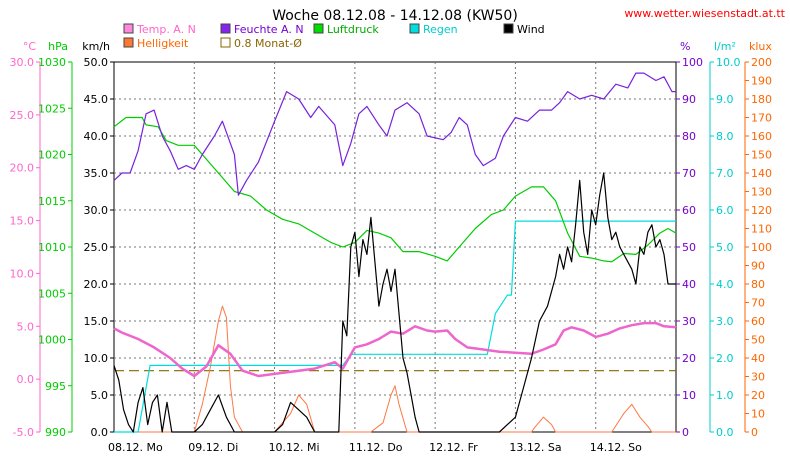  Describe the element at coordinates (52, 201) in the screenshot. I see `axis-tick-label: 1015` at that location.